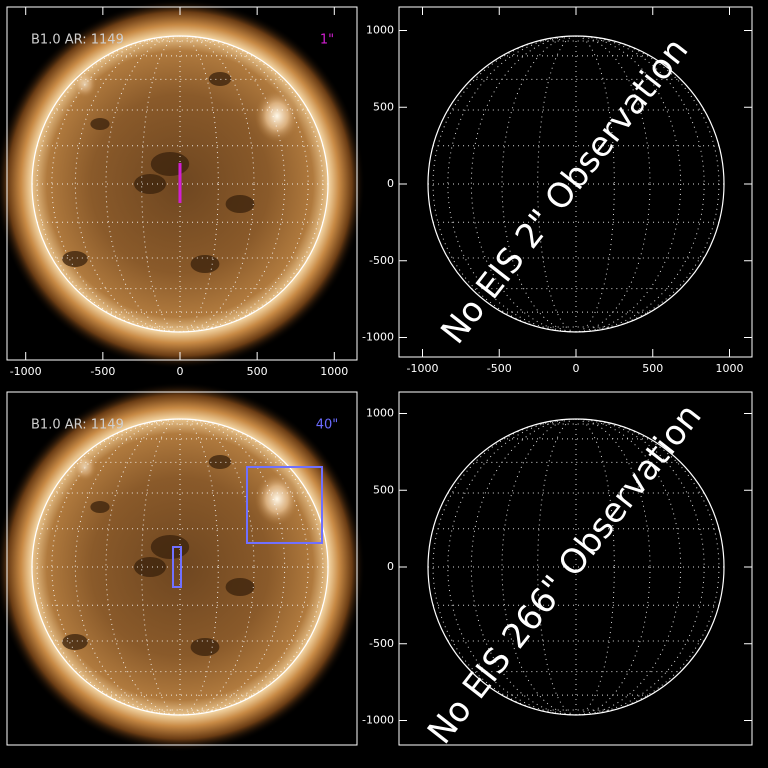 Image resolution: width=768 pixels, height=768 pixels. What do you see at coordinates (327, 425) in the screenshot?
I see `slit-label: 40"` at bounding box center [327, 425].